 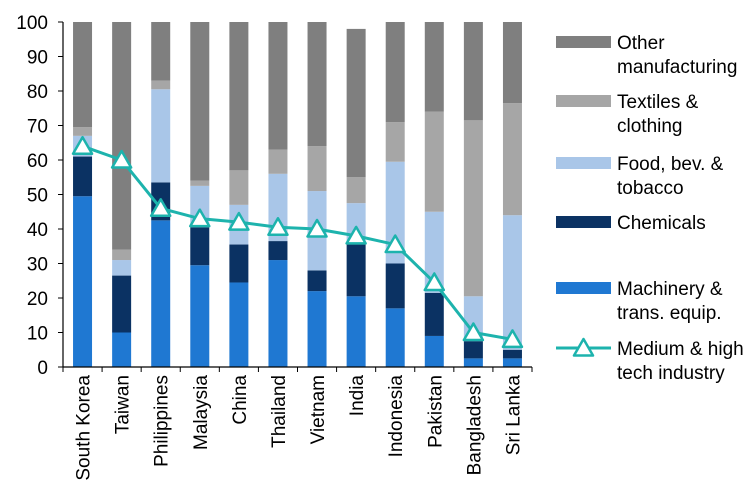 I want to click on x-tick-label-11: Bangladesh, so click(x=474, y=425).